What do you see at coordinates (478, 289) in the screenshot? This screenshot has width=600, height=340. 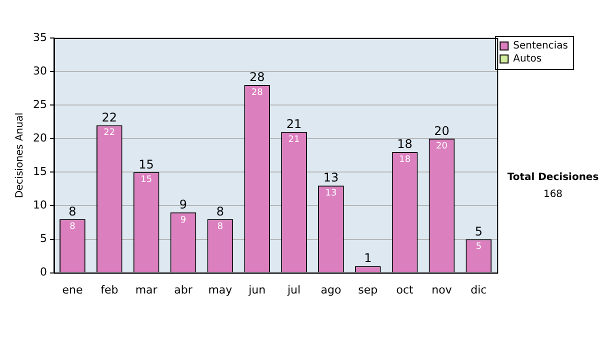 I see `x-tick-label: dic` at bounding box center [478, 289].